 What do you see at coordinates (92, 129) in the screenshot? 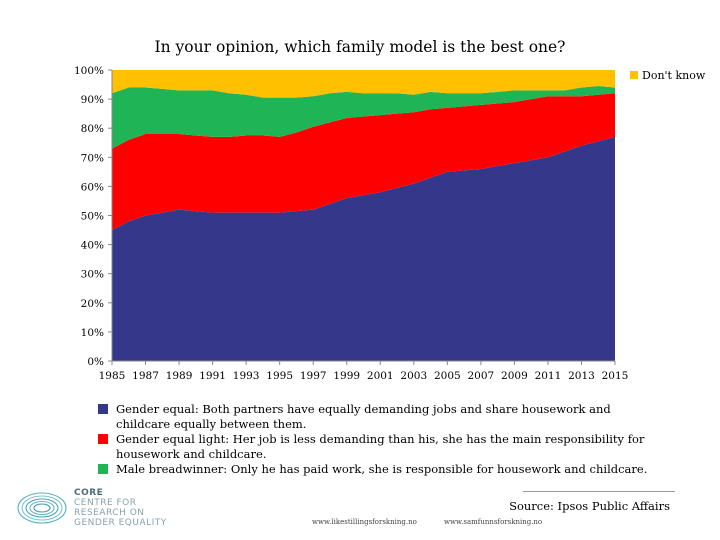
I see `y-tick-label: 80%` at bounding box center [92, 129].